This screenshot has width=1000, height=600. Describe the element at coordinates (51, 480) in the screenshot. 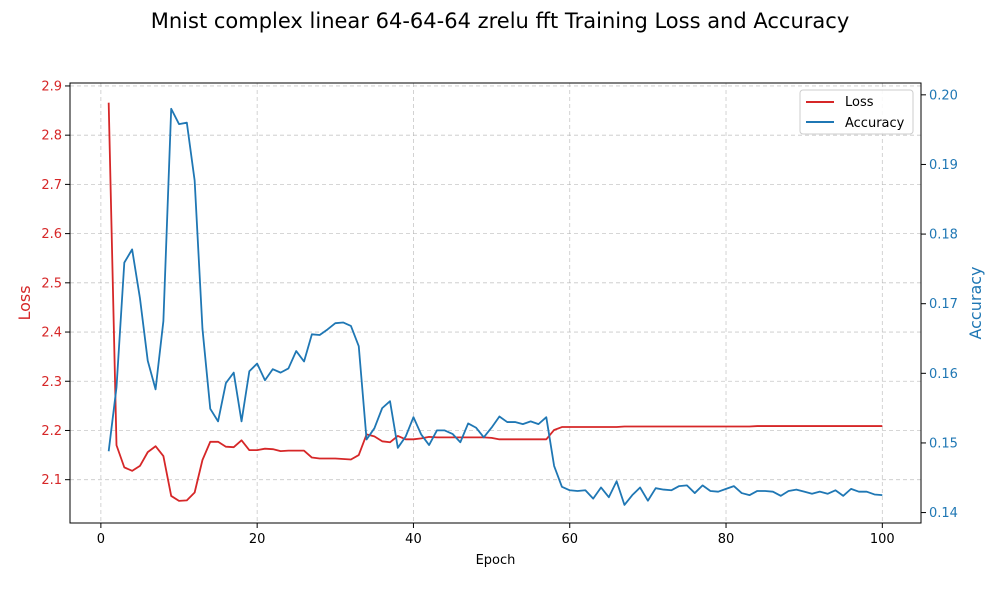

I see `y-left-tick-label: 2.1` at that location.